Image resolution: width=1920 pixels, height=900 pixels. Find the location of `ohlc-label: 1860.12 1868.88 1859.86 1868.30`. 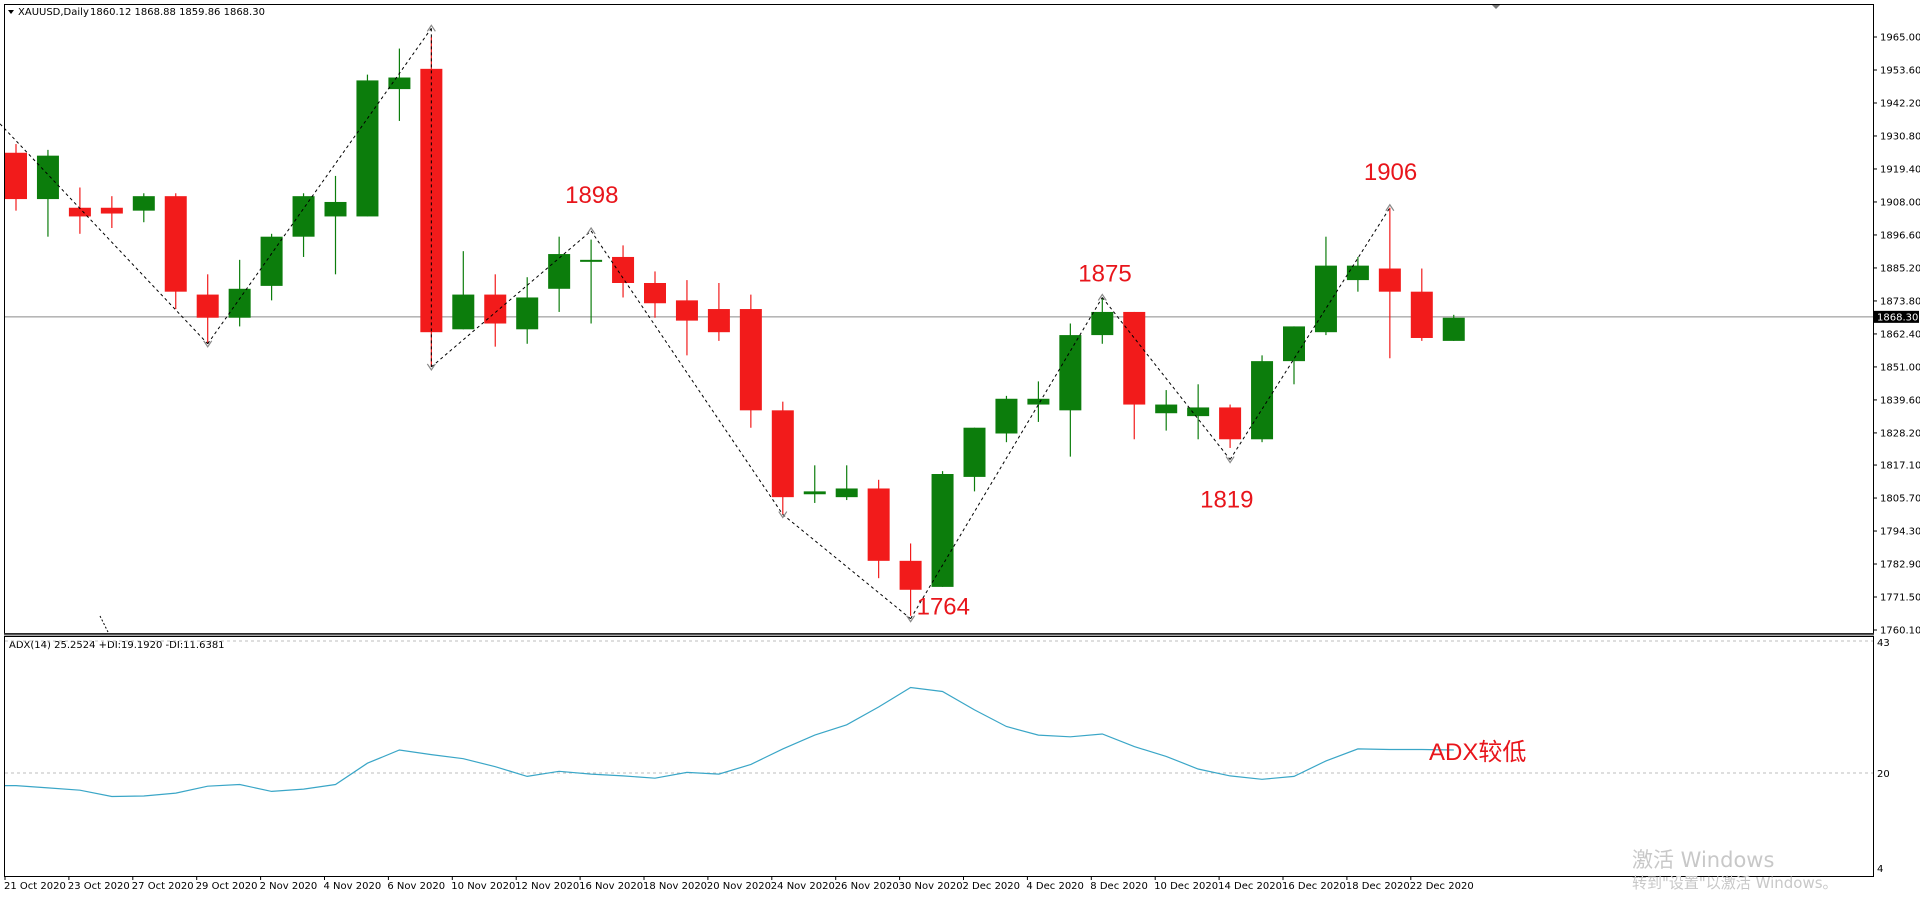

ohlc-label: 1860.12 1868.88 1859.86 1868.30 is located at coordinates (177, 12).